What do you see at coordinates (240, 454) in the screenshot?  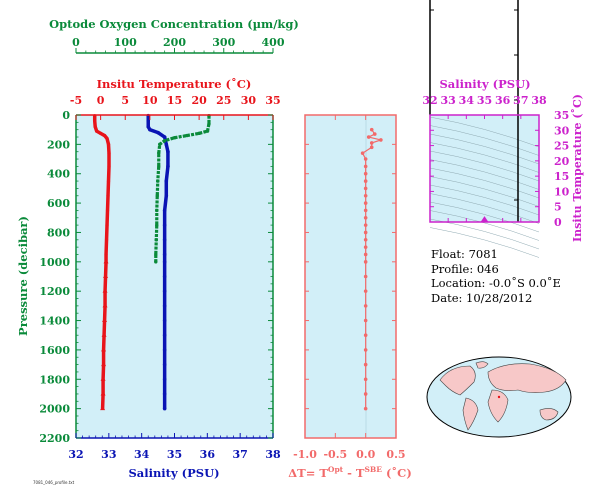 I see `salinity-tick-label: 37` at bounding box center [240, 454].